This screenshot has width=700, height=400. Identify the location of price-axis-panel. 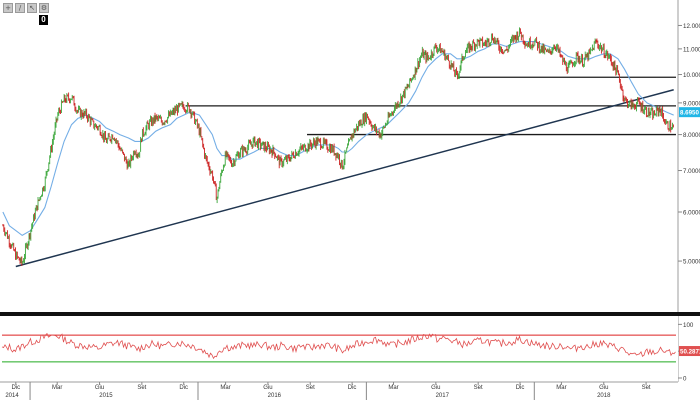
(689, 200).